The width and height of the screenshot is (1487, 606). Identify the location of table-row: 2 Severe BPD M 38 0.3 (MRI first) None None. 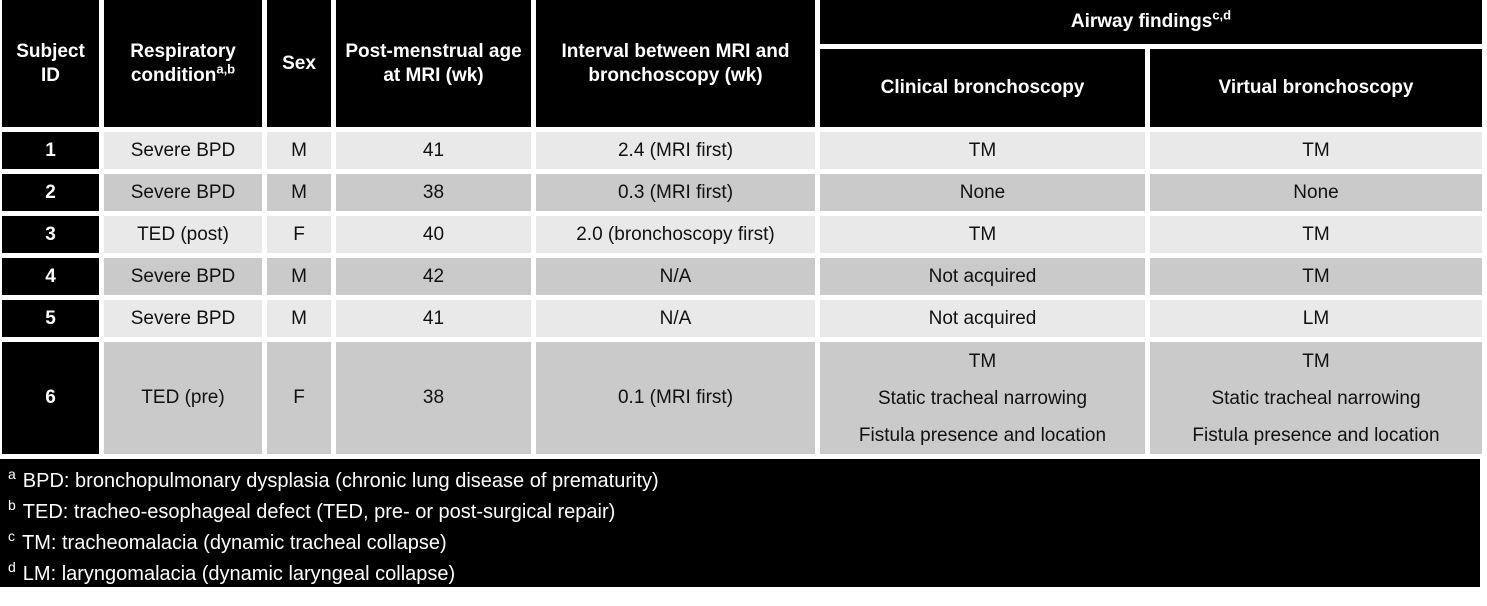
(742, 192).